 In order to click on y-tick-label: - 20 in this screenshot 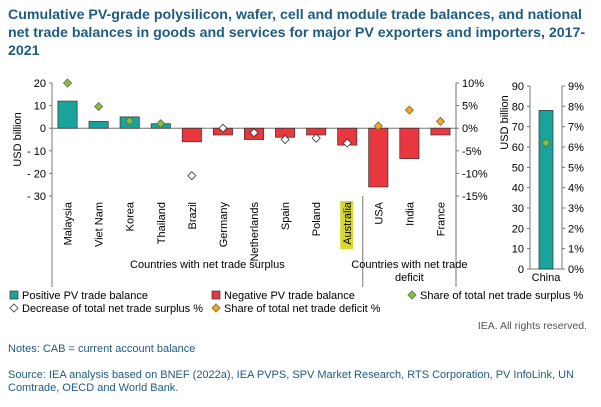, I will do `click(36, 174)`.